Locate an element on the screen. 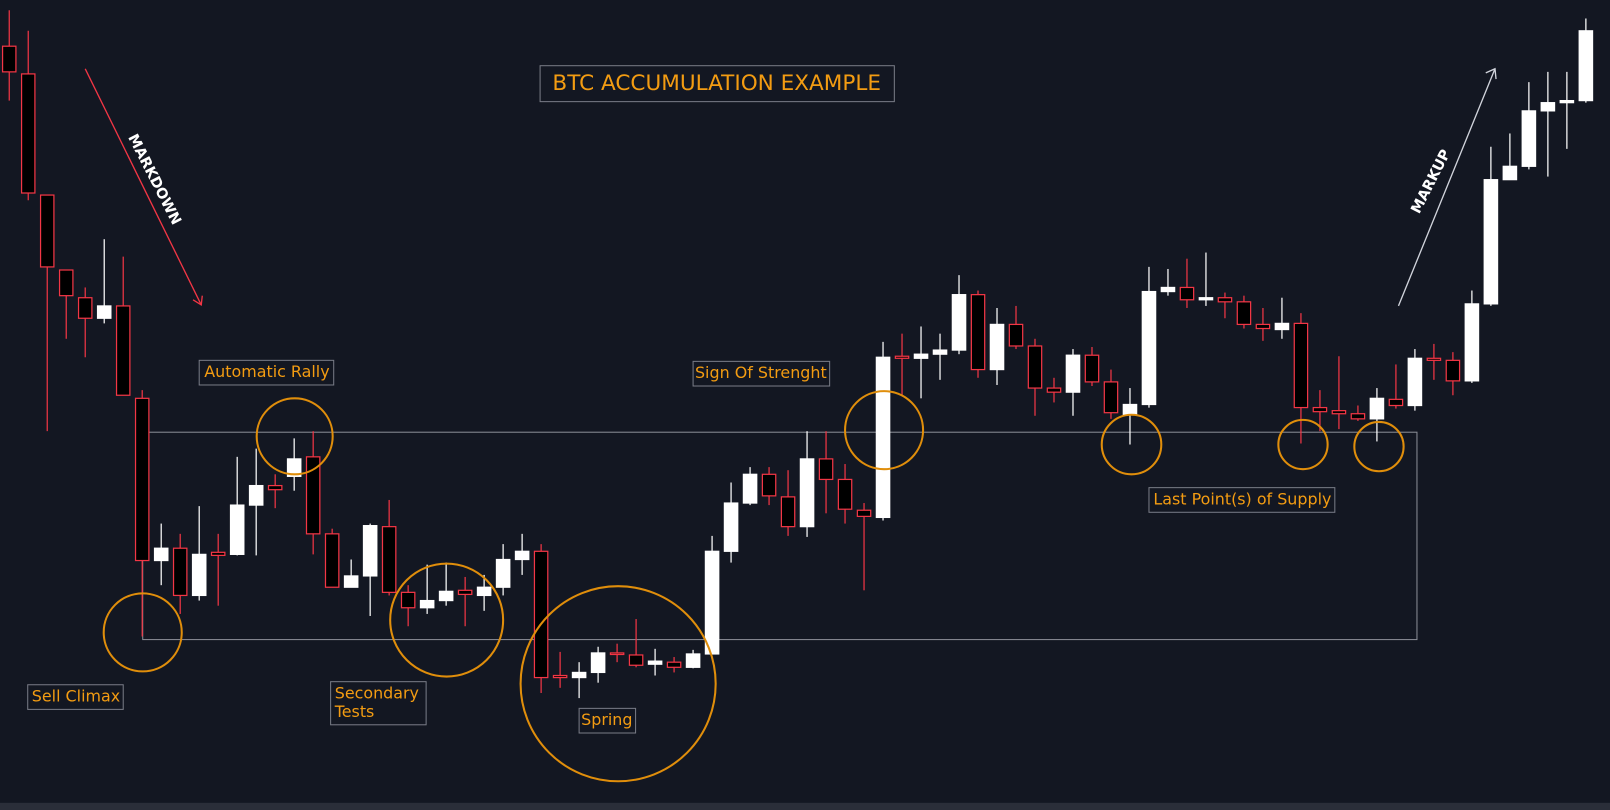  annotation: Automatic Rally is located at coordinates (266, 371).